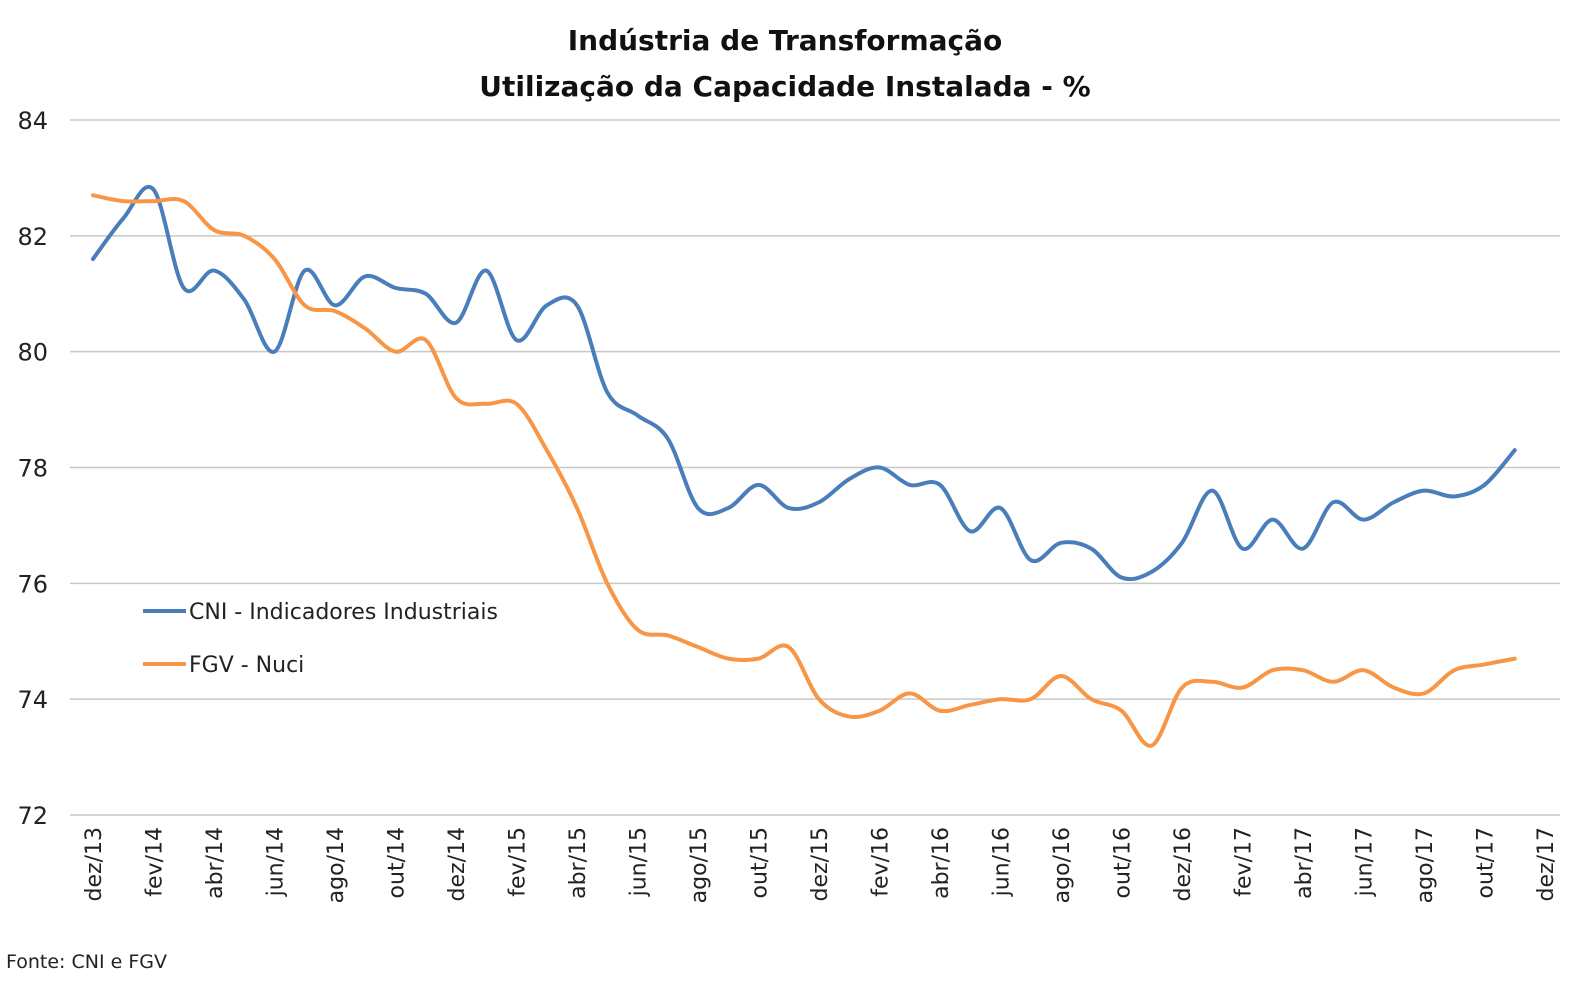  Describe the element at coordinates (1244, 862) in the screenshot. I see `x-tick-label: fev/17` at that location.